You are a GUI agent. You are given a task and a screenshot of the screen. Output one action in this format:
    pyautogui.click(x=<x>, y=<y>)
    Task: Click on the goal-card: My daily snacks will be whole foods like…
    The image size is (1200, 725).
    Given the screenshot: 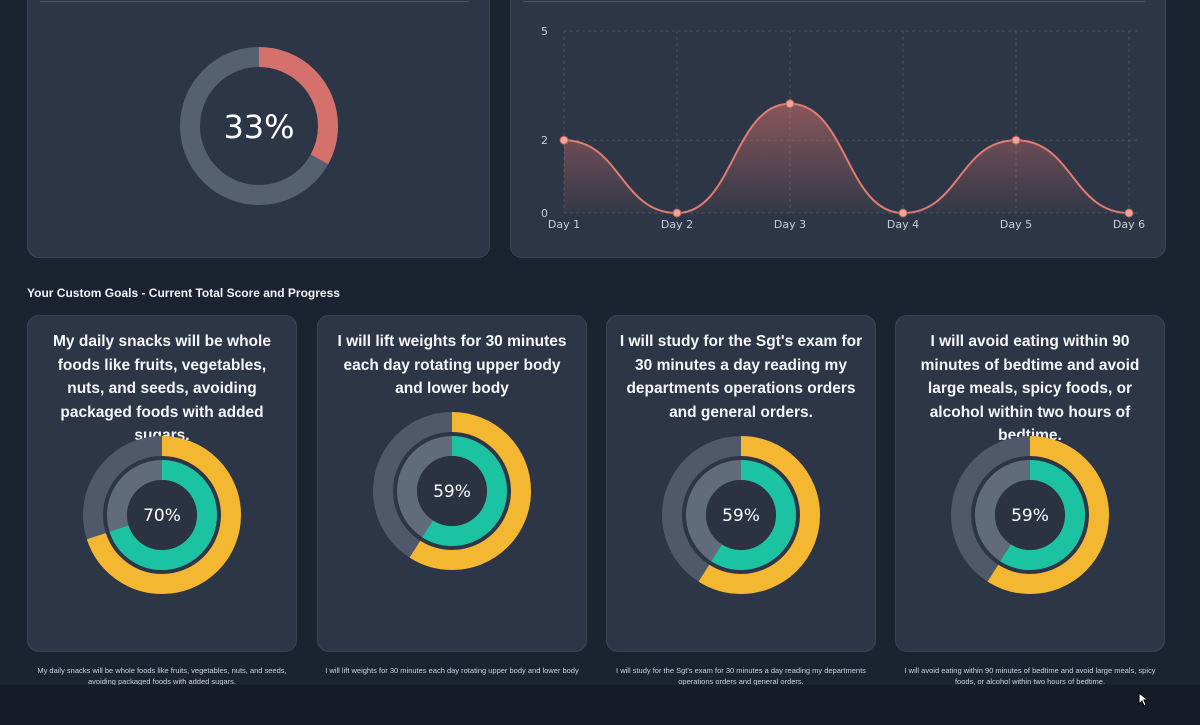 What is the action you would take?
    pyautogui.click(x=162, y=483)
    